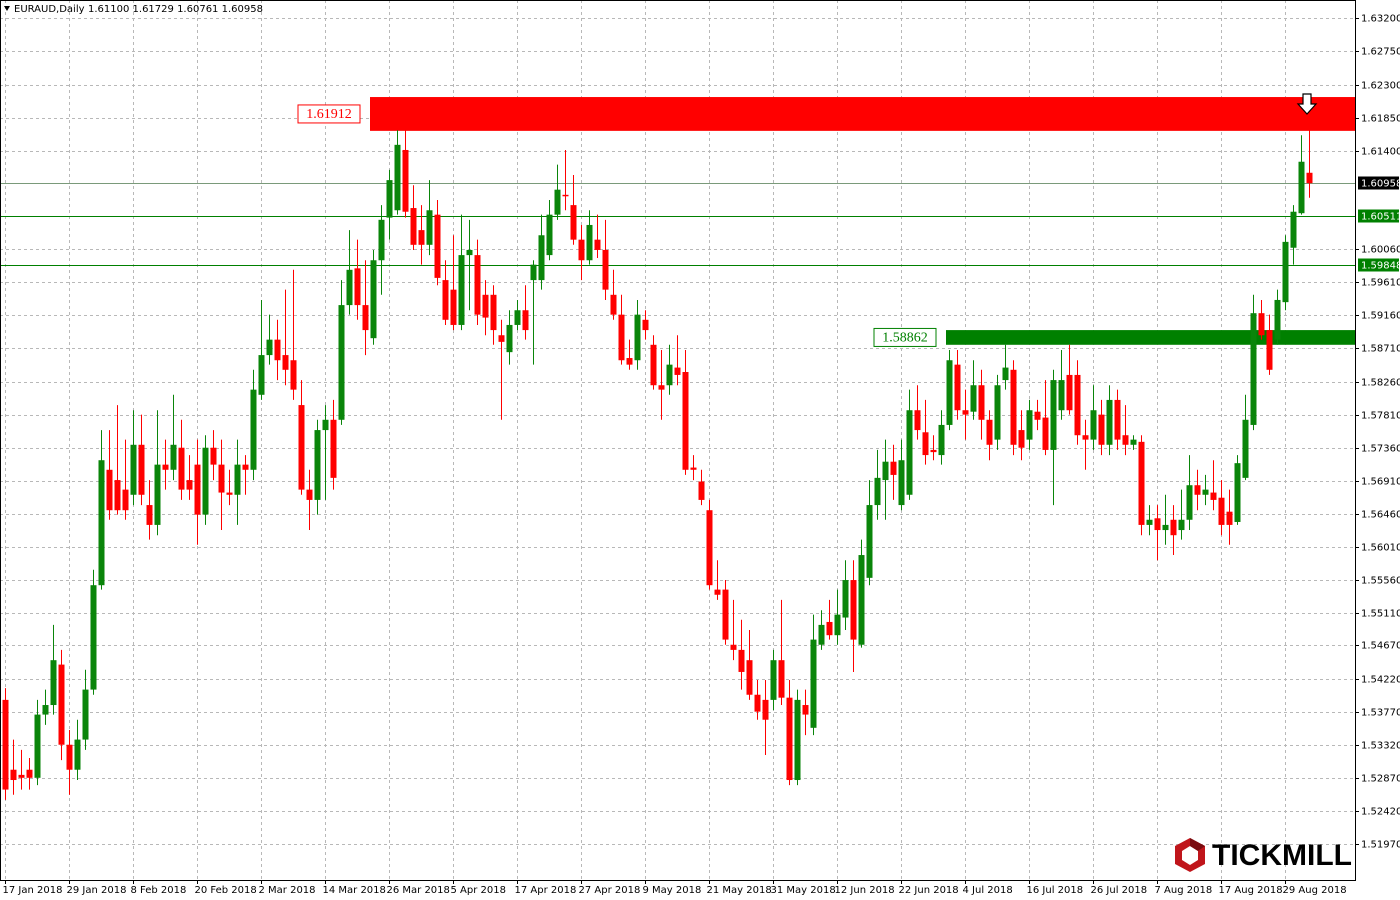 This screenshot has width=1400, height=900. Describe the element at coordinates (929, 890) in the screenshot. I see `x-tick-label: 22 Jun 2018` at that location.